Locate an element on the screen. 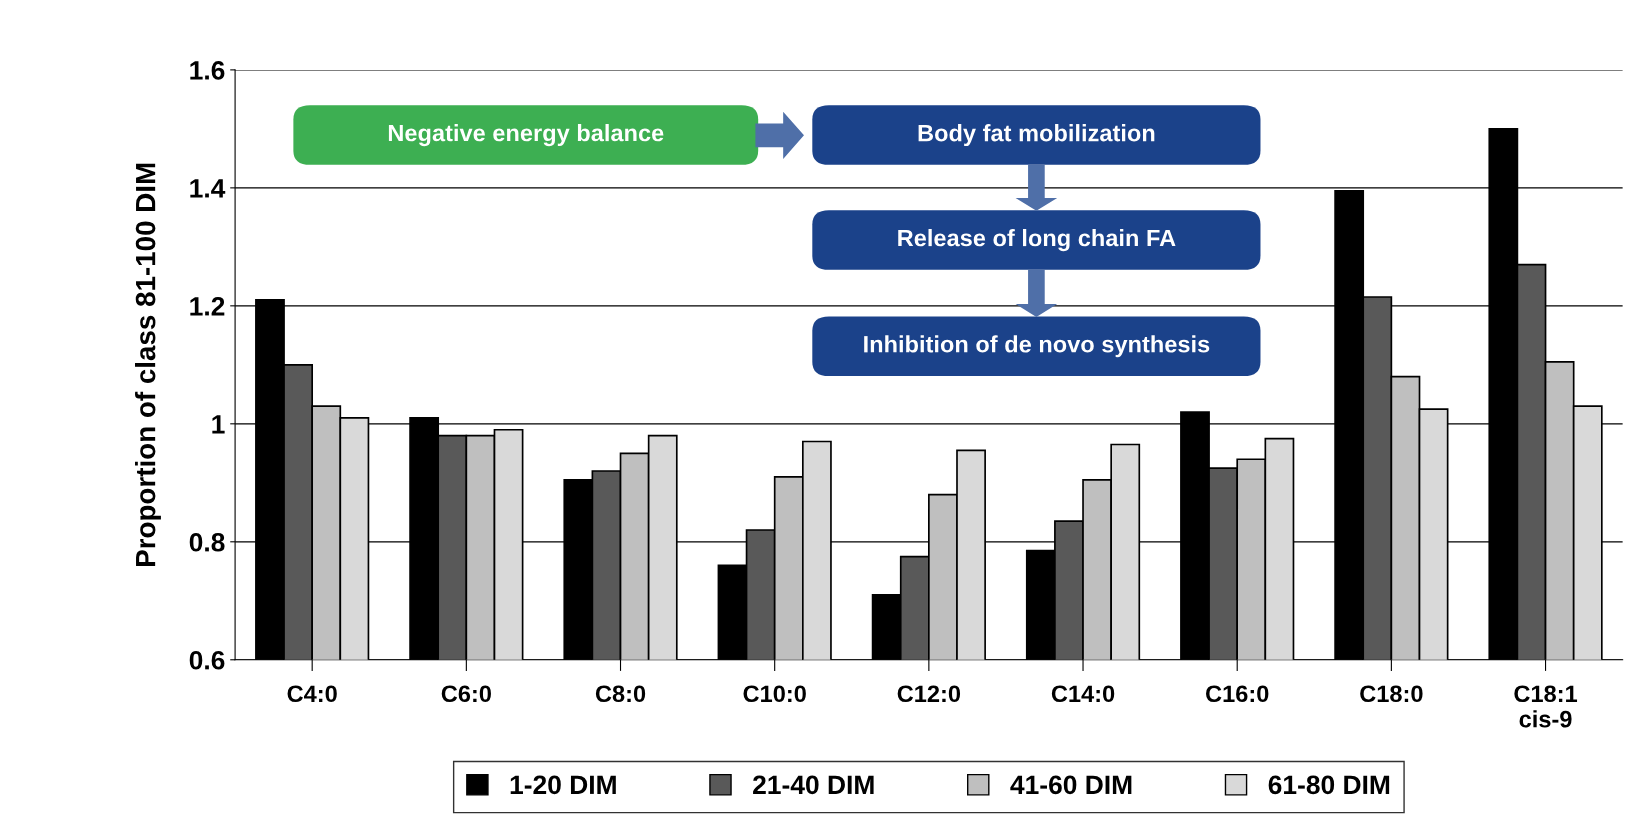  legend-label: 1-20 DIM is located at coordinates (563, 785).